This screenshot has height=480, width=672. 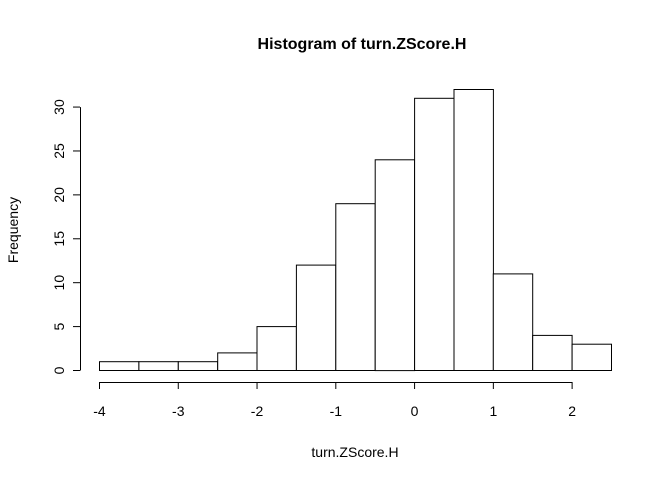 I want to click on y-tick-label: 10, so click(x=59, y=283).